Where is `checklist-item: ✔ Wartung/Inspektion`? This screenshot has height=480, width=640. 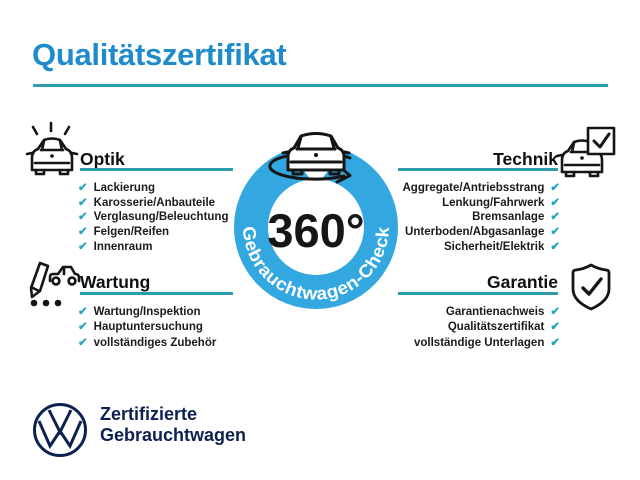
checklist-item: ✔ Wartung/Inspektion is located at coordinates (147, 312).